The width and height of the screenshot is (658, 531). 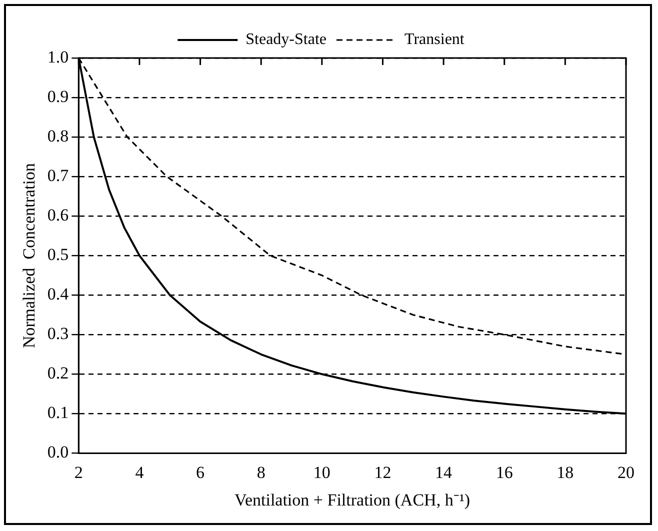 What do you see at coordinates (58, 136) in the screenshot?
I see `y-tick-label: 0.8` at bounding box center [58, 136].